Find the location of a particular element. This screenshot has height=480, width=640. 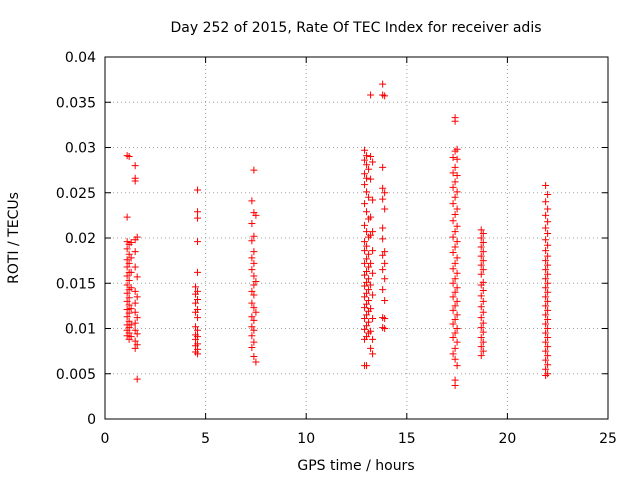

x-tick-label: 0 is located at coordinates (105, 439).